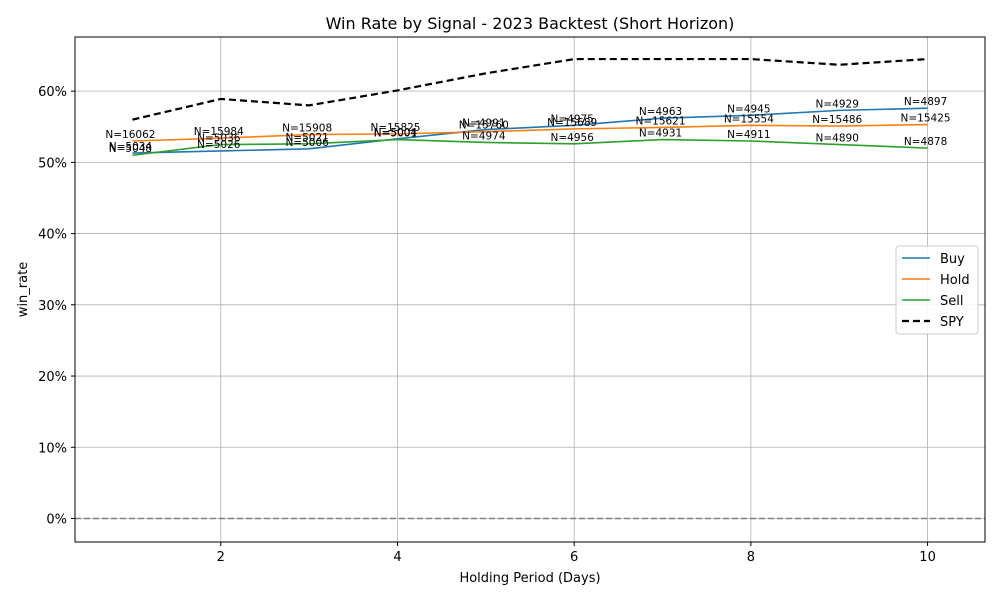 This screenshot has height=600, width=1000. I want to click on count-label-hold: N=15425, so click(926, 119).